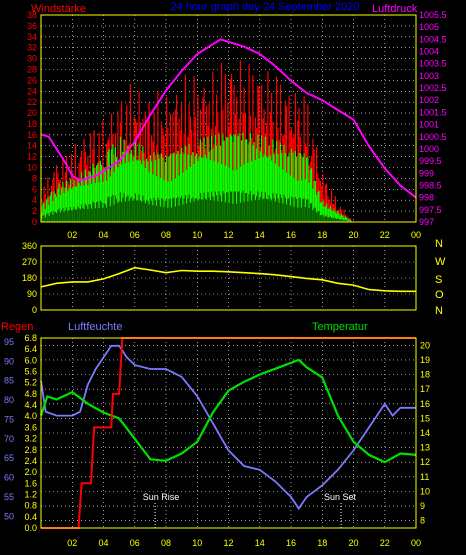 The height and width of the screenshot is (555, 466). Describe the element at coordinates (103, 235) in the screenshot. I see `wind-x-tick-label: 04` at that location.